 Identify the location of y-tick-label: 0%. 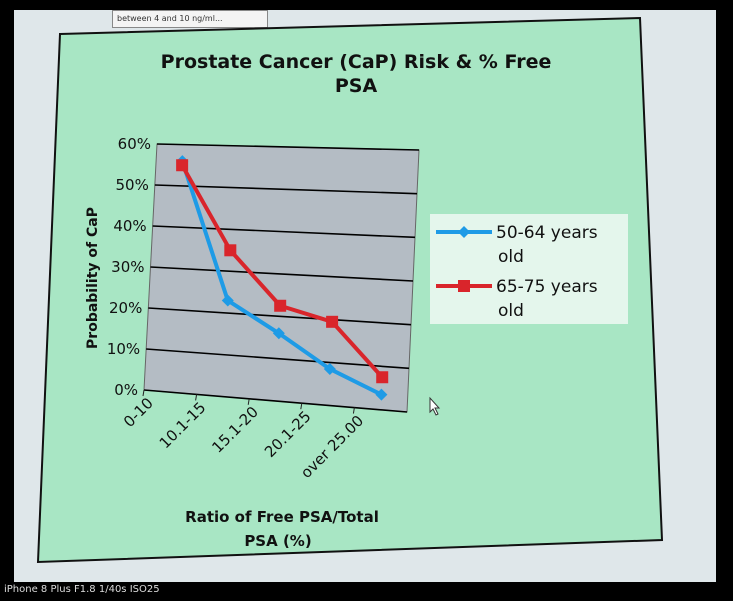
(126, 390).